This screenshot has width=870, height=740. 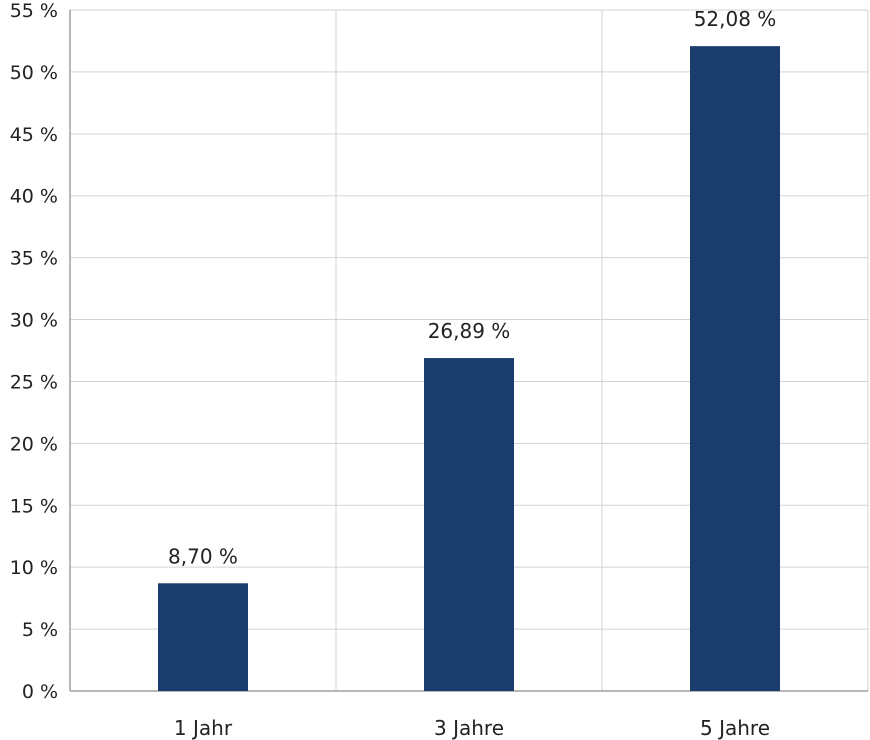 What do you see at coordinates (34, 382) in the screenshot?
I see `y-tick-label: 25 %` at bounding box center [34, 382].